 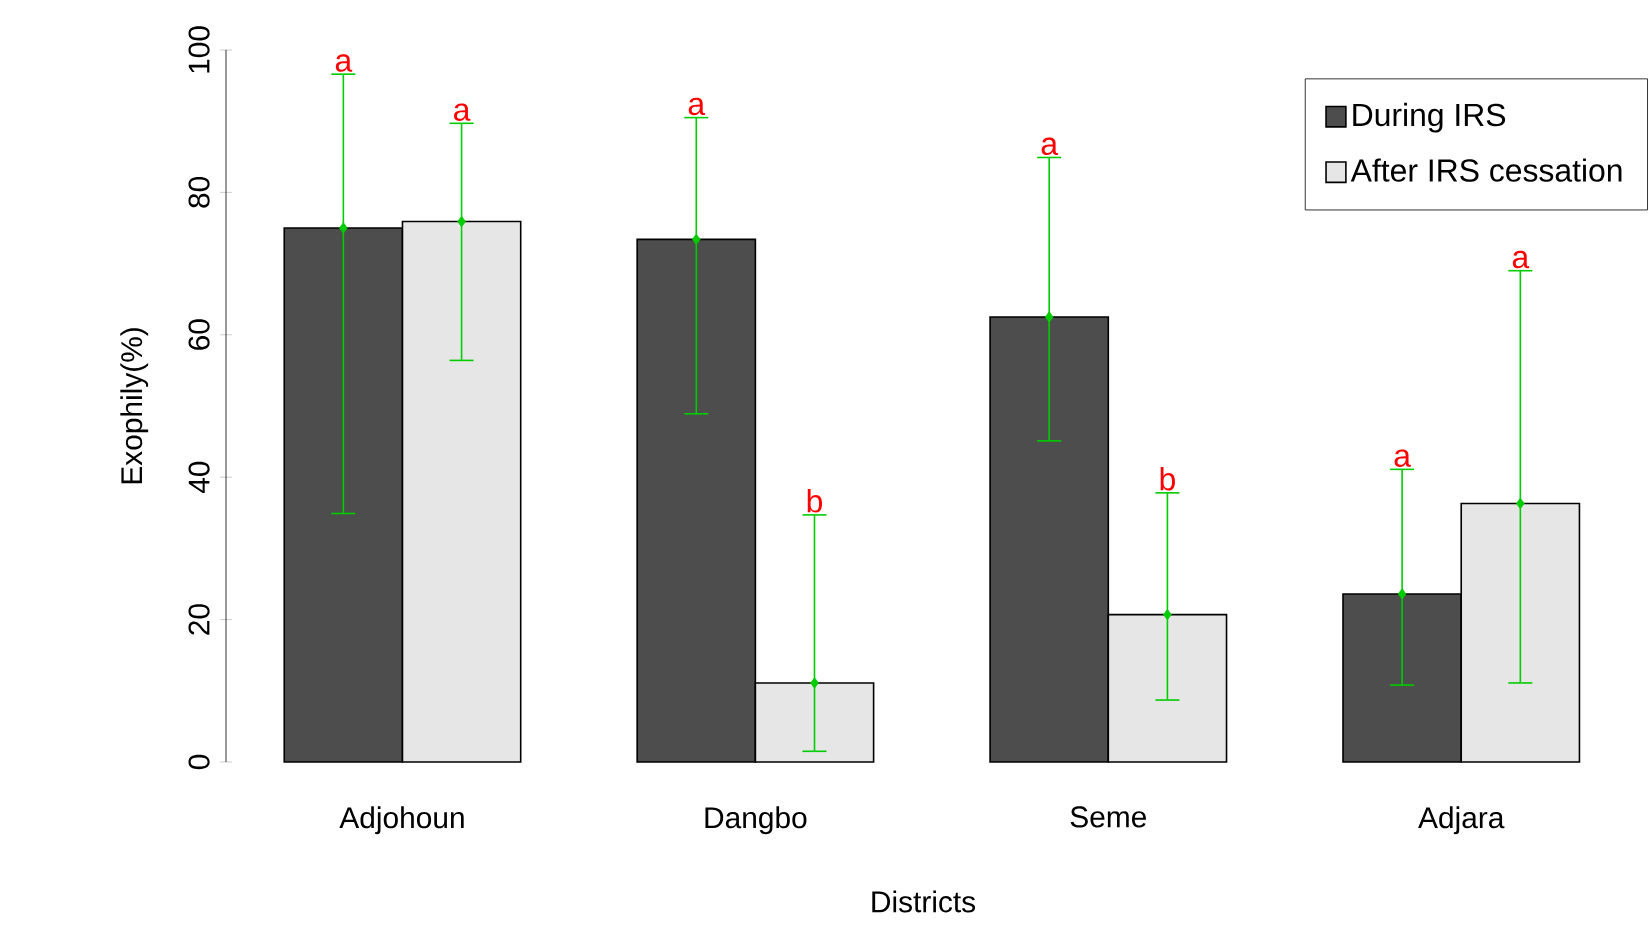 I want to click on y-tick-label: 60, so click(x=199, y=334).